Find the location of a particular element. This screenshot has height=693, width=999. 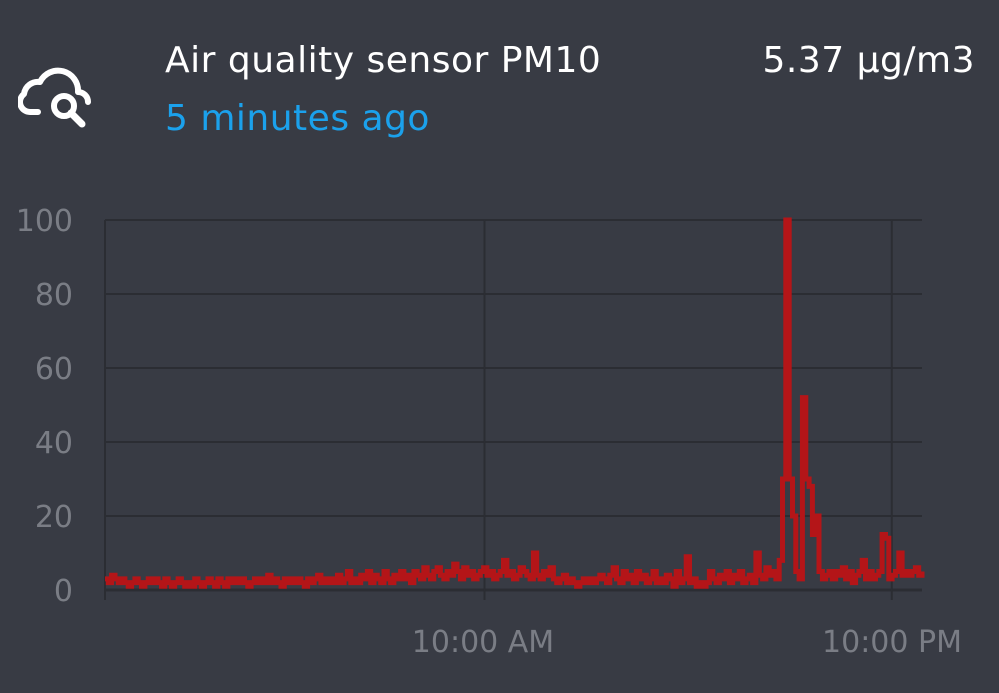

y-tick-label: 60 is located at coordinates (54, 369).